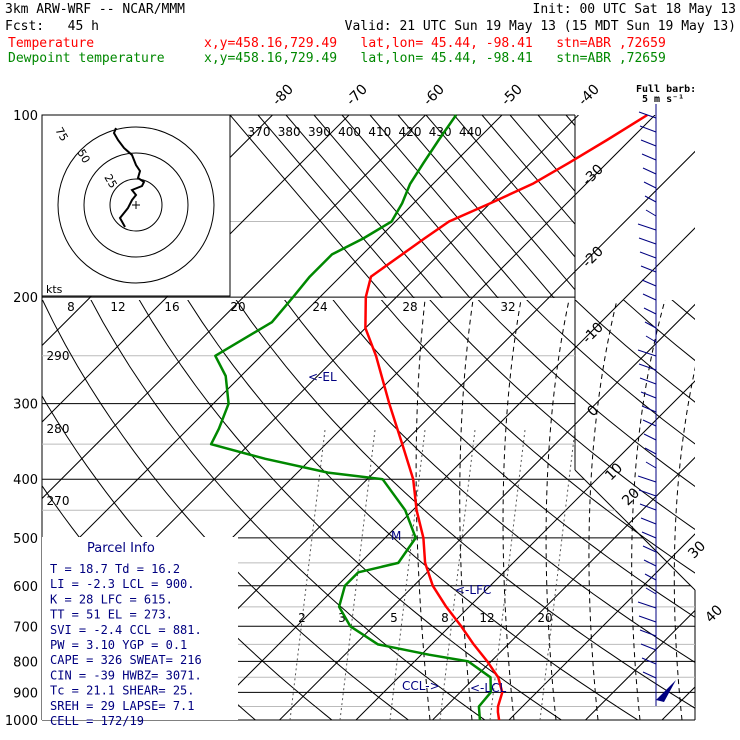 The width and height of the screenshot is (740, 740). Describe the element at coordinates (470, 132) in the screenshot. I see `theta-label: 440` at that location.